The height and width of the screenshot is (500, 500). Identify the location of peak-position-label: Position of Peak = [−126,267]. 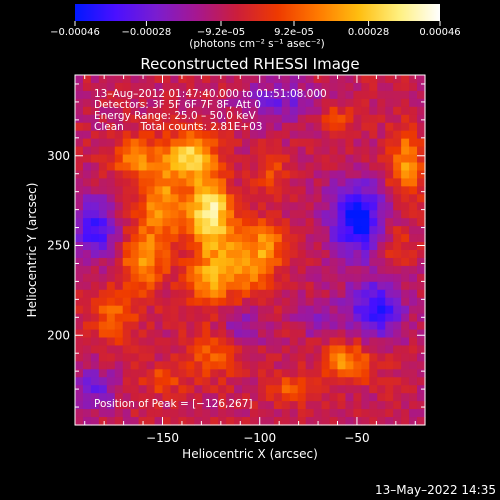
(173, 404).